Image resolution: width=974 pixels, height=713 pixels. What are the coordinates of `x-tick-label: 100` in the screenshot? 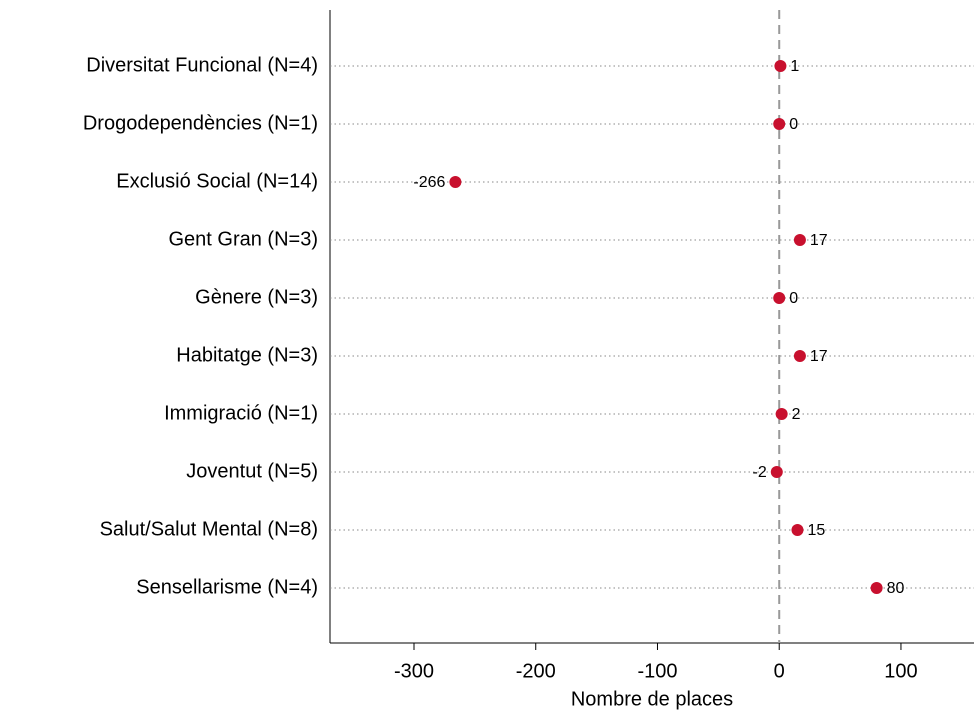 It's located at (900, 671).